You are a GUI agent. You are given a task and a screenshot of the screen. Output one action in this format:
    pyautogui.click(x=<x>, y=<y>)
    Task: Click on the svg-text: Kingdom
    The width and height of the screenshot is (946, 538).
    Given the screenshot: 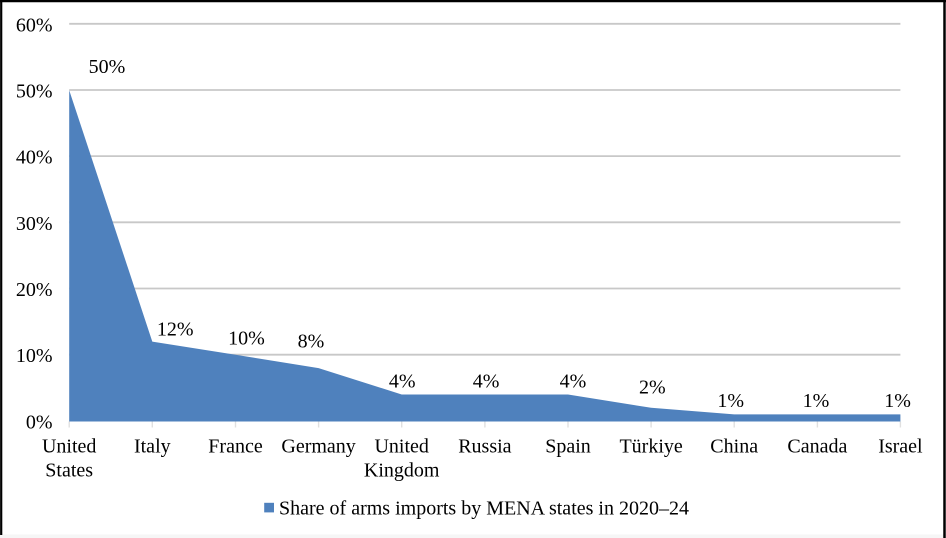 What is the action you would take?
    pyautogui.click(x=402, y=470)
    